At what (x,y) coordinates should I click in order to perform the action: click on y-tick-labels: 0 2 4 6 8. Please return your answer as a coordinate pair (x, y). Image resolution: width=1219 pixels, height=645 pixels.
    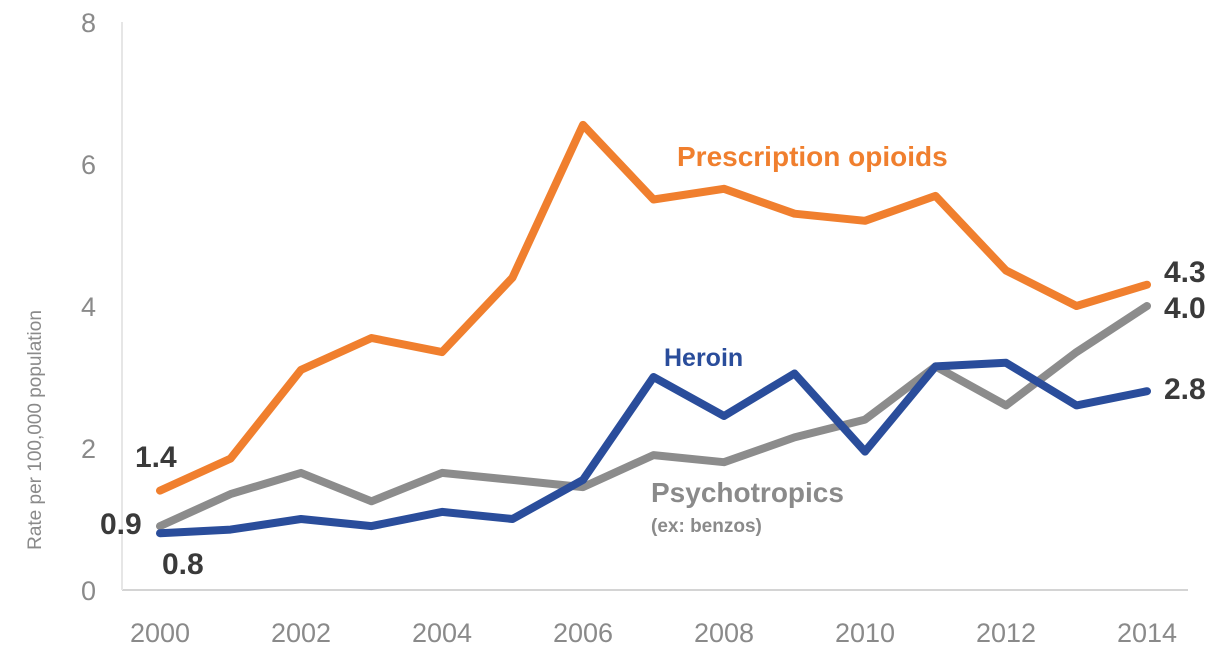
    Looking at the image, I should click on (88, 307).